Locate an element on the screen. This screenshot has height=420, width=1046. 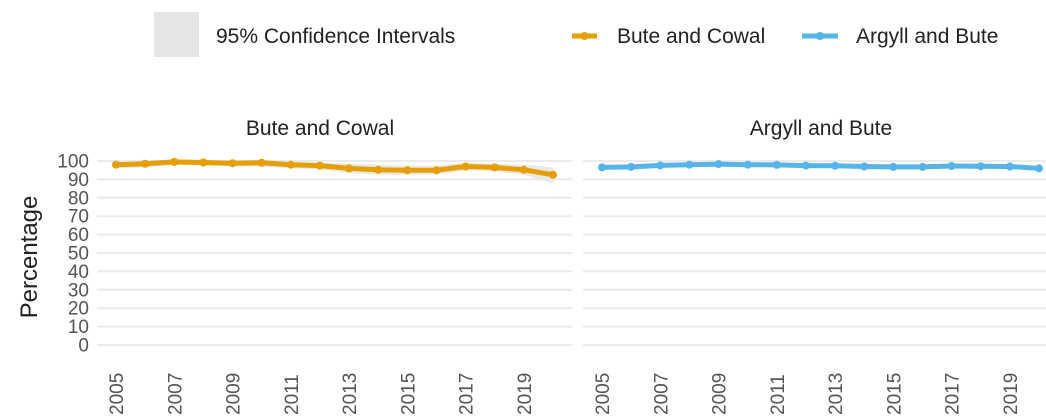
y-axis-label: Percentage is located at coordinates (29, 257).